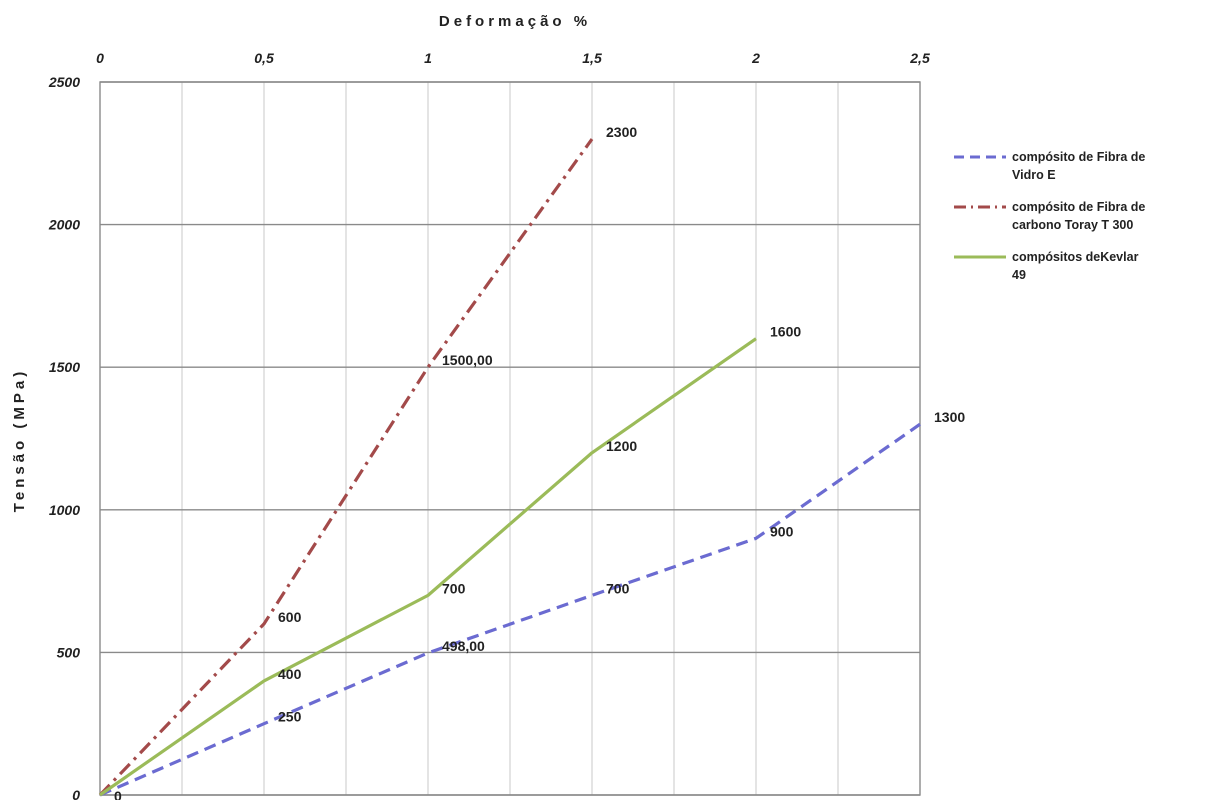 This screenshot has height=800, width=1211. I want to click on x-axis-title: Deformação %, so click(515, 21).